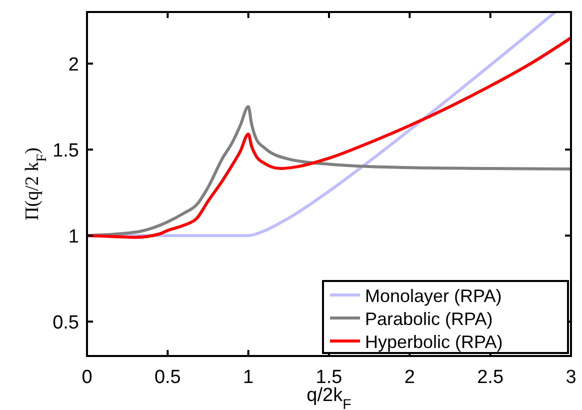 This screenshot has height=410, width=582. I want to click on x-tick-label: 1.5, so click(329, 377).